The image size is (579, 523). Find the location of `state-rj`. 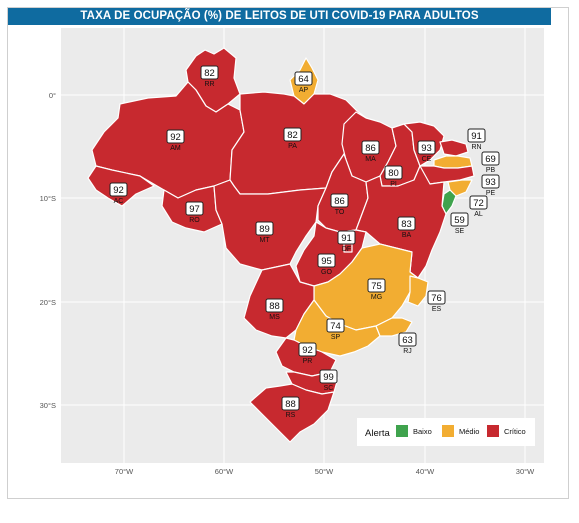

state-rj is located at coordinates (394, 327).